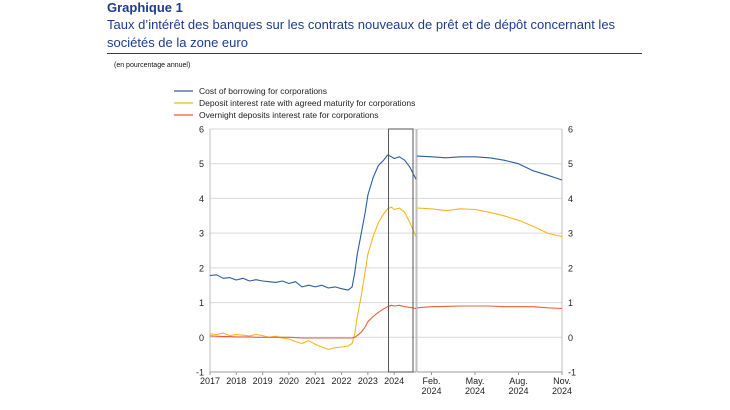 Image resolution: width=730 pixels, height=410 pixels. What do you see at coordinates (201, 199) in the screenshot?
I see `y-tick-label-left: 4` at bounding box center [201, 199].